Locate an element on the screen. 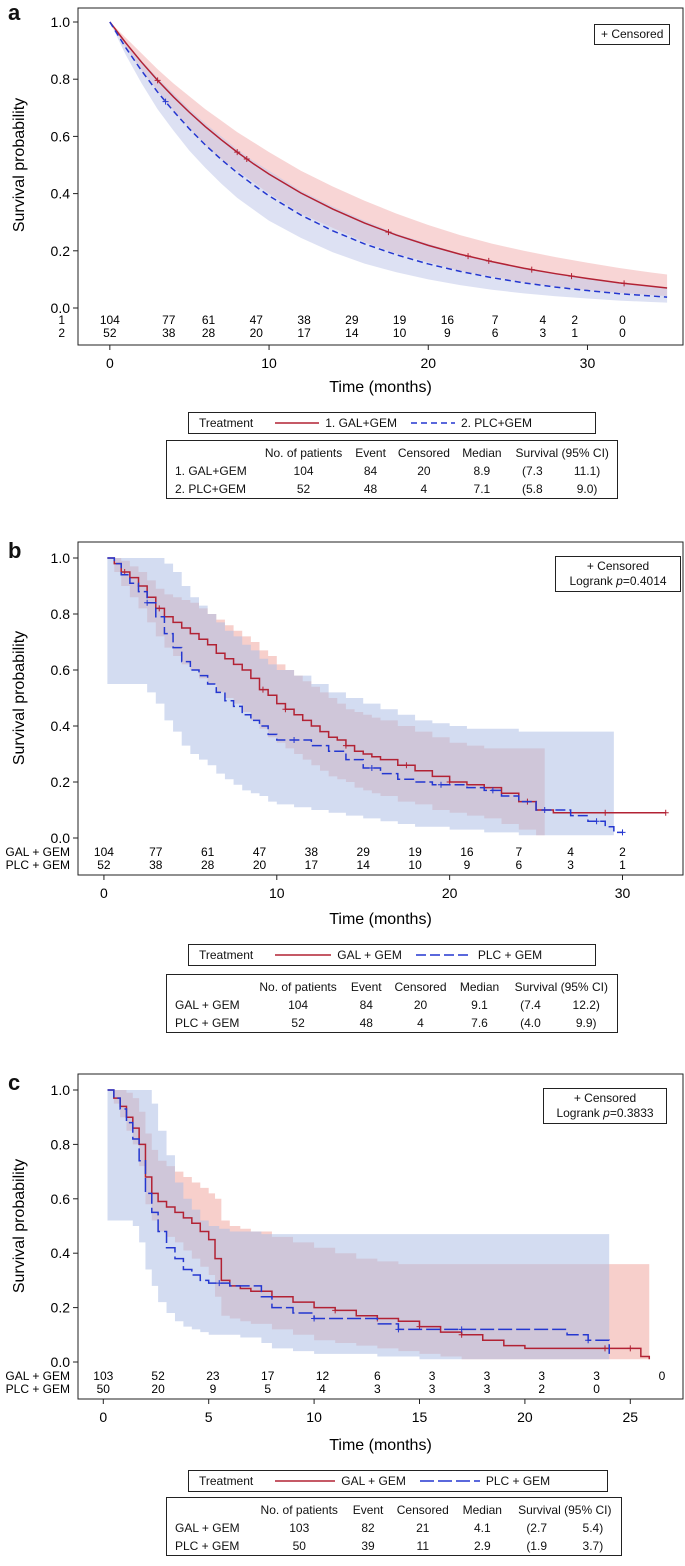 The image size is (685, 1566). risk-count: 10 is located at coordinates (415, 865).